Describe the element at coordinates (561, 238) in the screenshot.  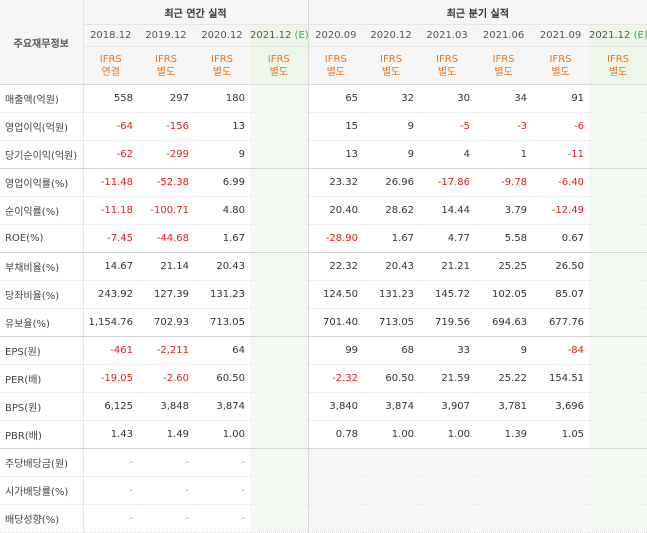
I see `table-cell: 0.67` at that location.